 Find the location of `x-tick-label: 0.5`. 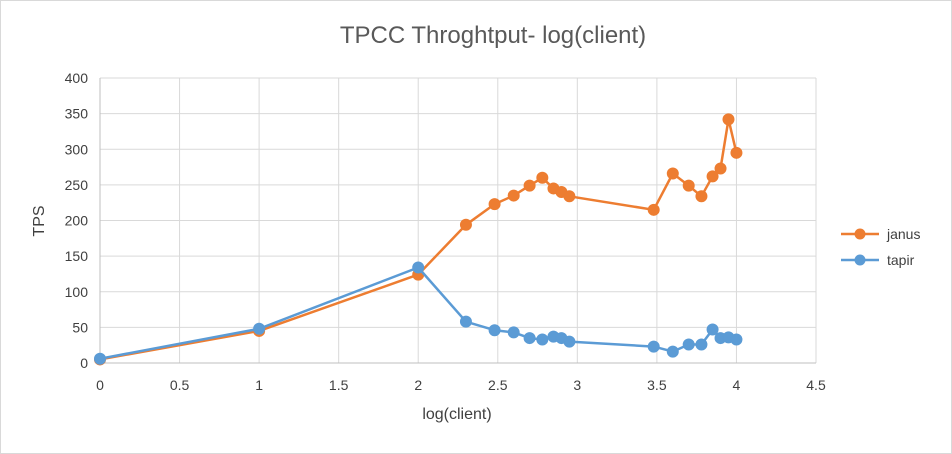

x-tick-label: 0.5 is located at coordinates (180, 385).